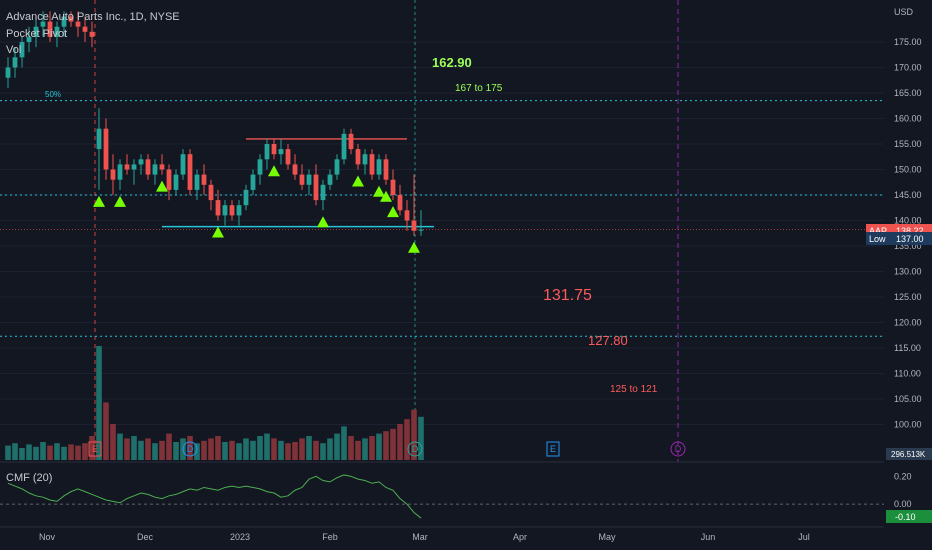 The width and height of the screenshot is (932, 550). Describe the element at coordinates (240, 537) in the screenshot. I see `time-tick: 2023` at that location.